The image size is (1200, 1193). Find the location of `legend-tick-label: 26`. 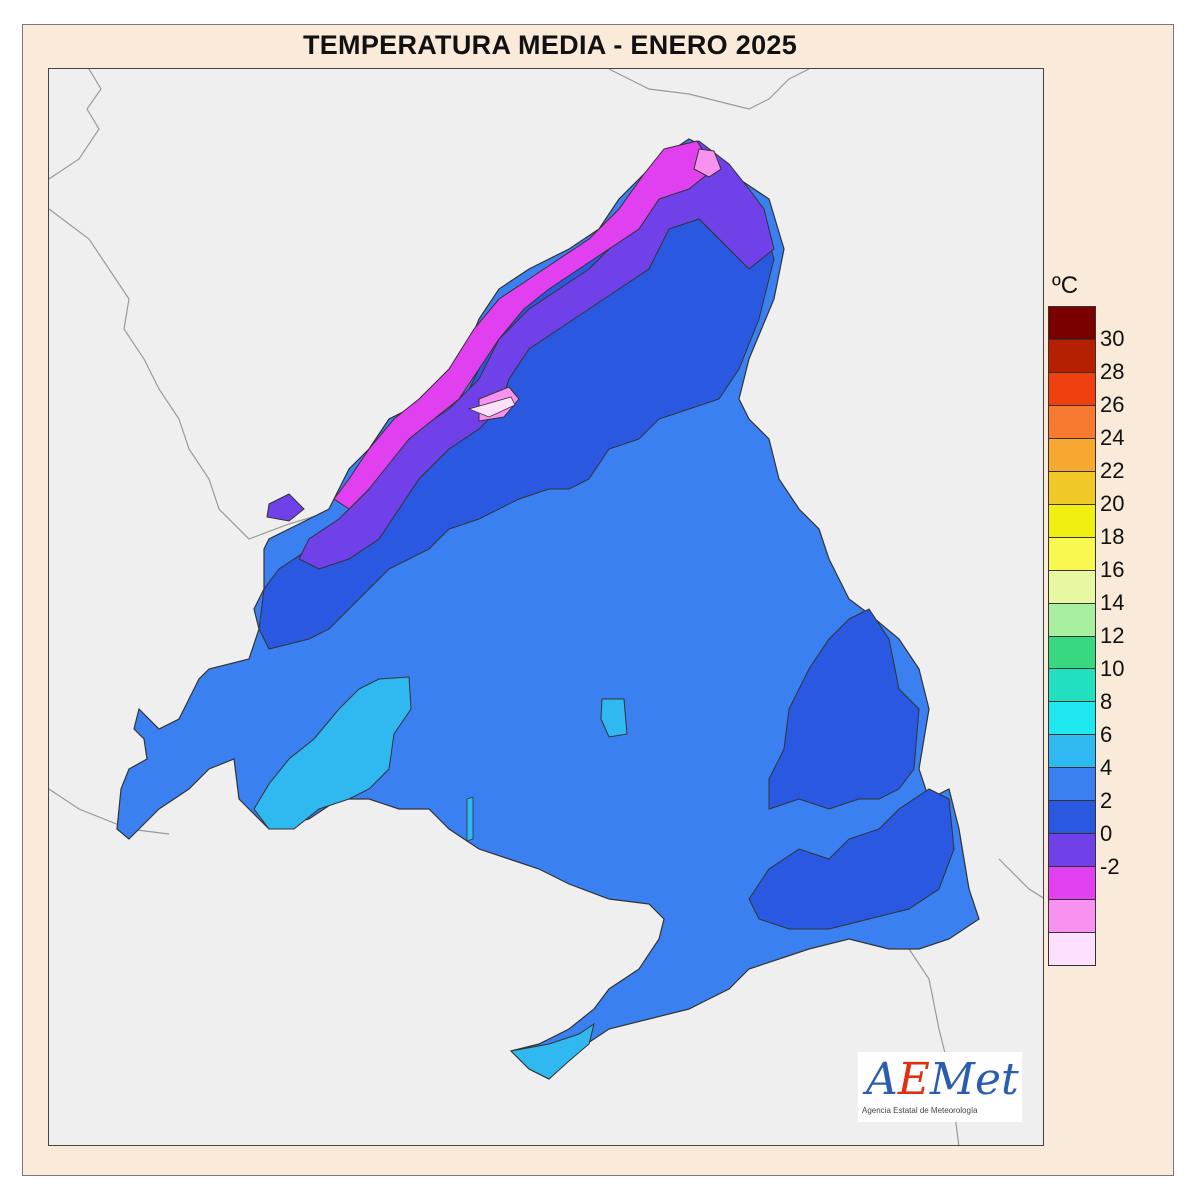

legend-tick-label: 26 is located at coordinates (1112, 404).